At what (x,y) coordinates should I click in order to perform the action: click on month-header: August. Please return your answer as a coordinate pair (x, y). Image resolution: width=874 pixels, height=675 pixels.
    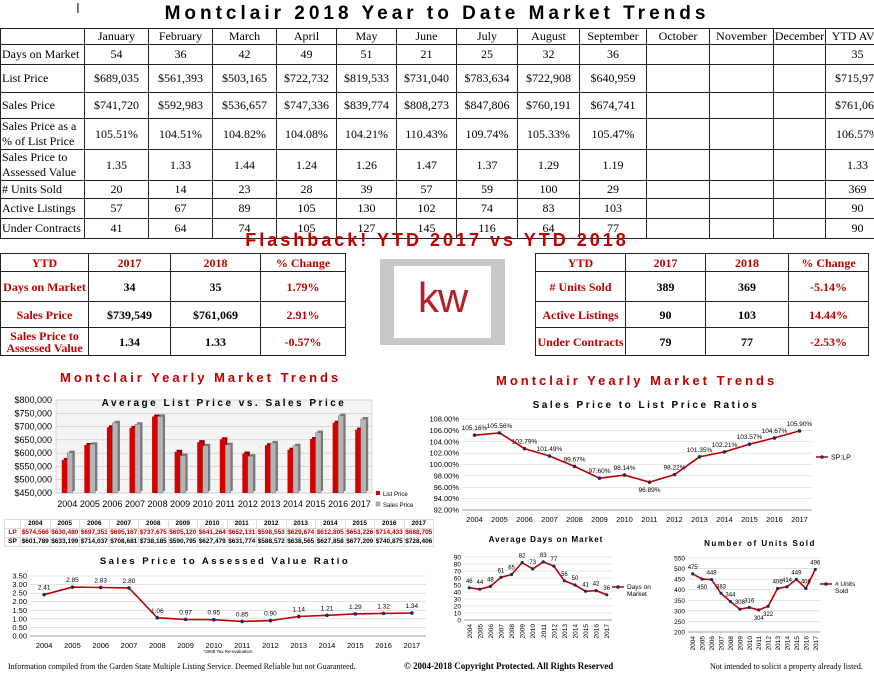
    Looking at the image, I should click on (548, 36).